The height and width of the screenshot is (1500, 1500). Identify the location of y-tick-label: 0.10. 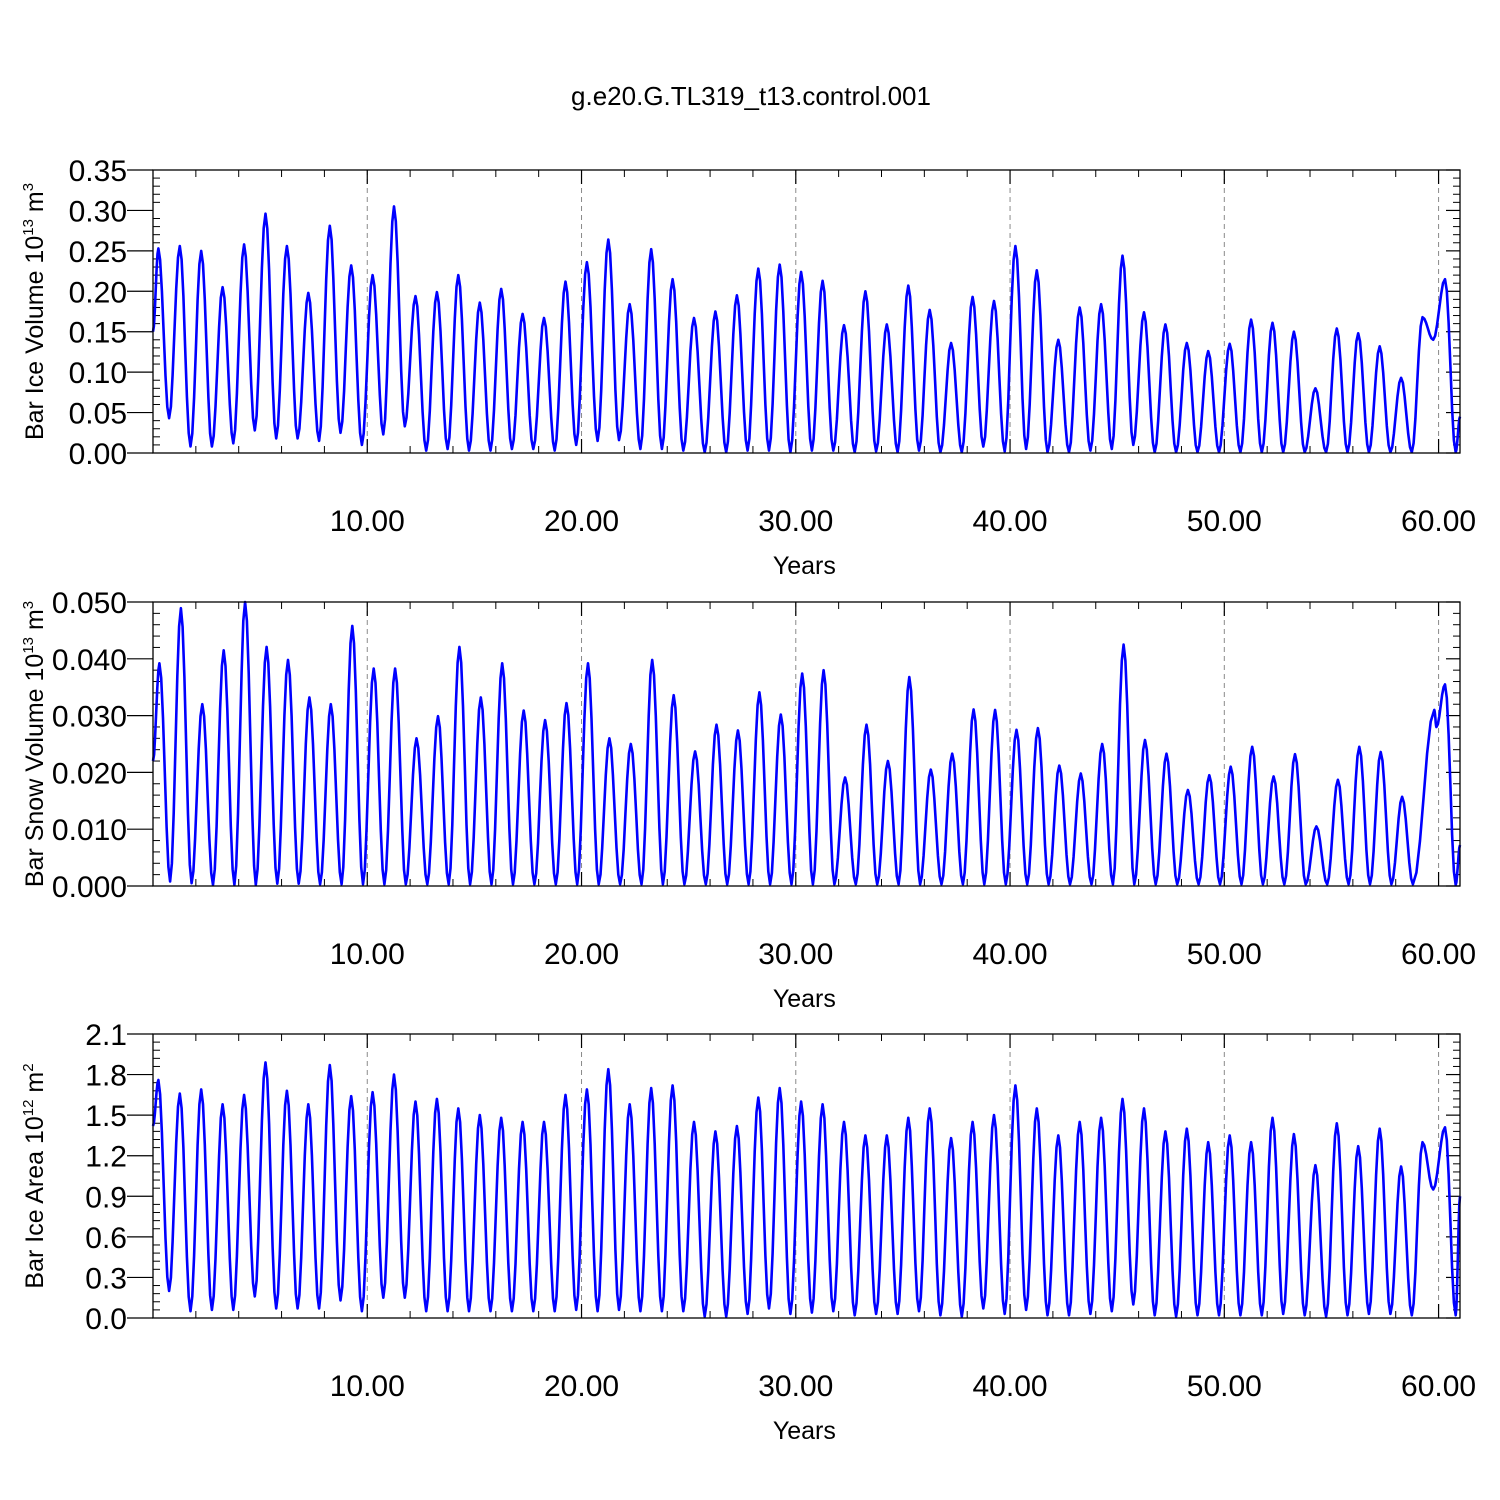
(98, 373).